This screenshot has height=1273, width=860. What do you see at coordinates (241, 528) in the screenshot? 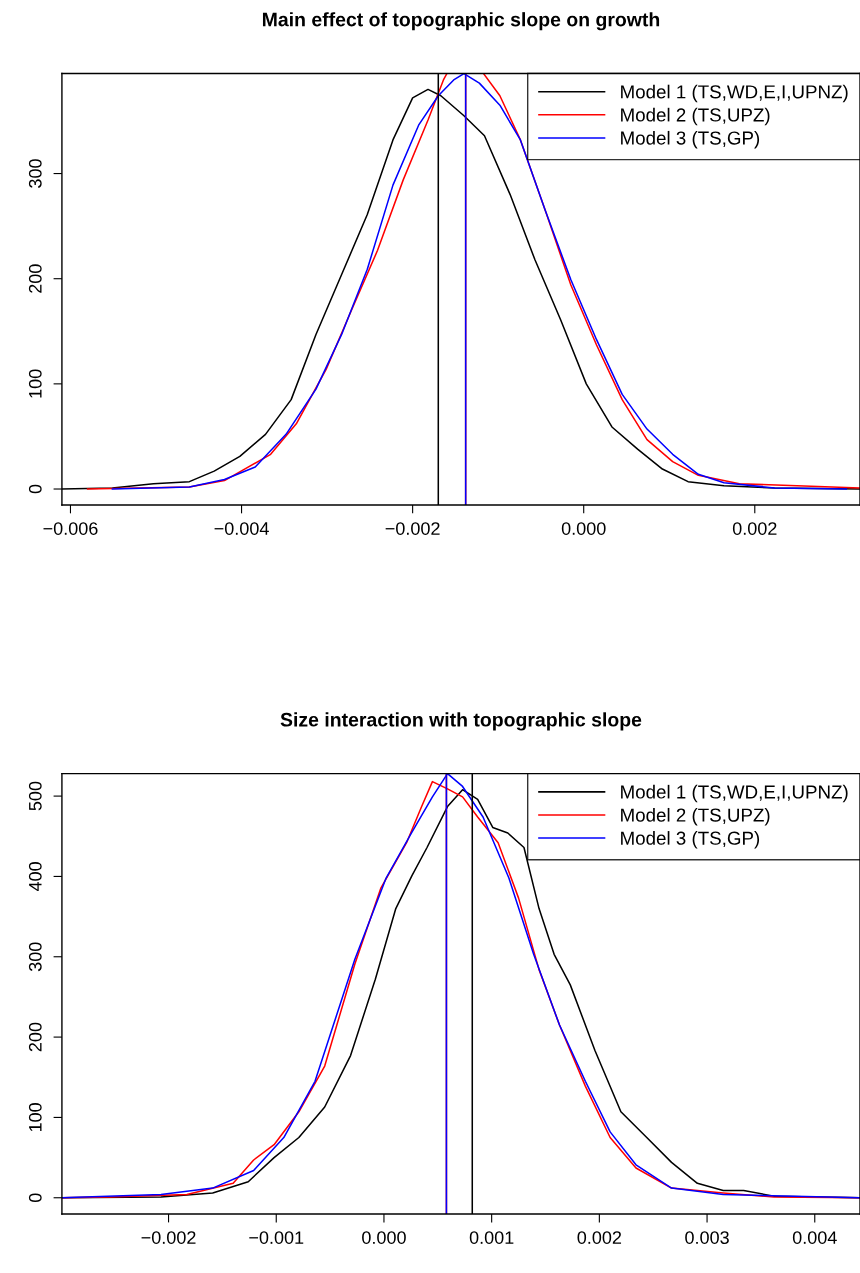
I see `x-tick-label: −0.004` at bounding box center [241, 528].